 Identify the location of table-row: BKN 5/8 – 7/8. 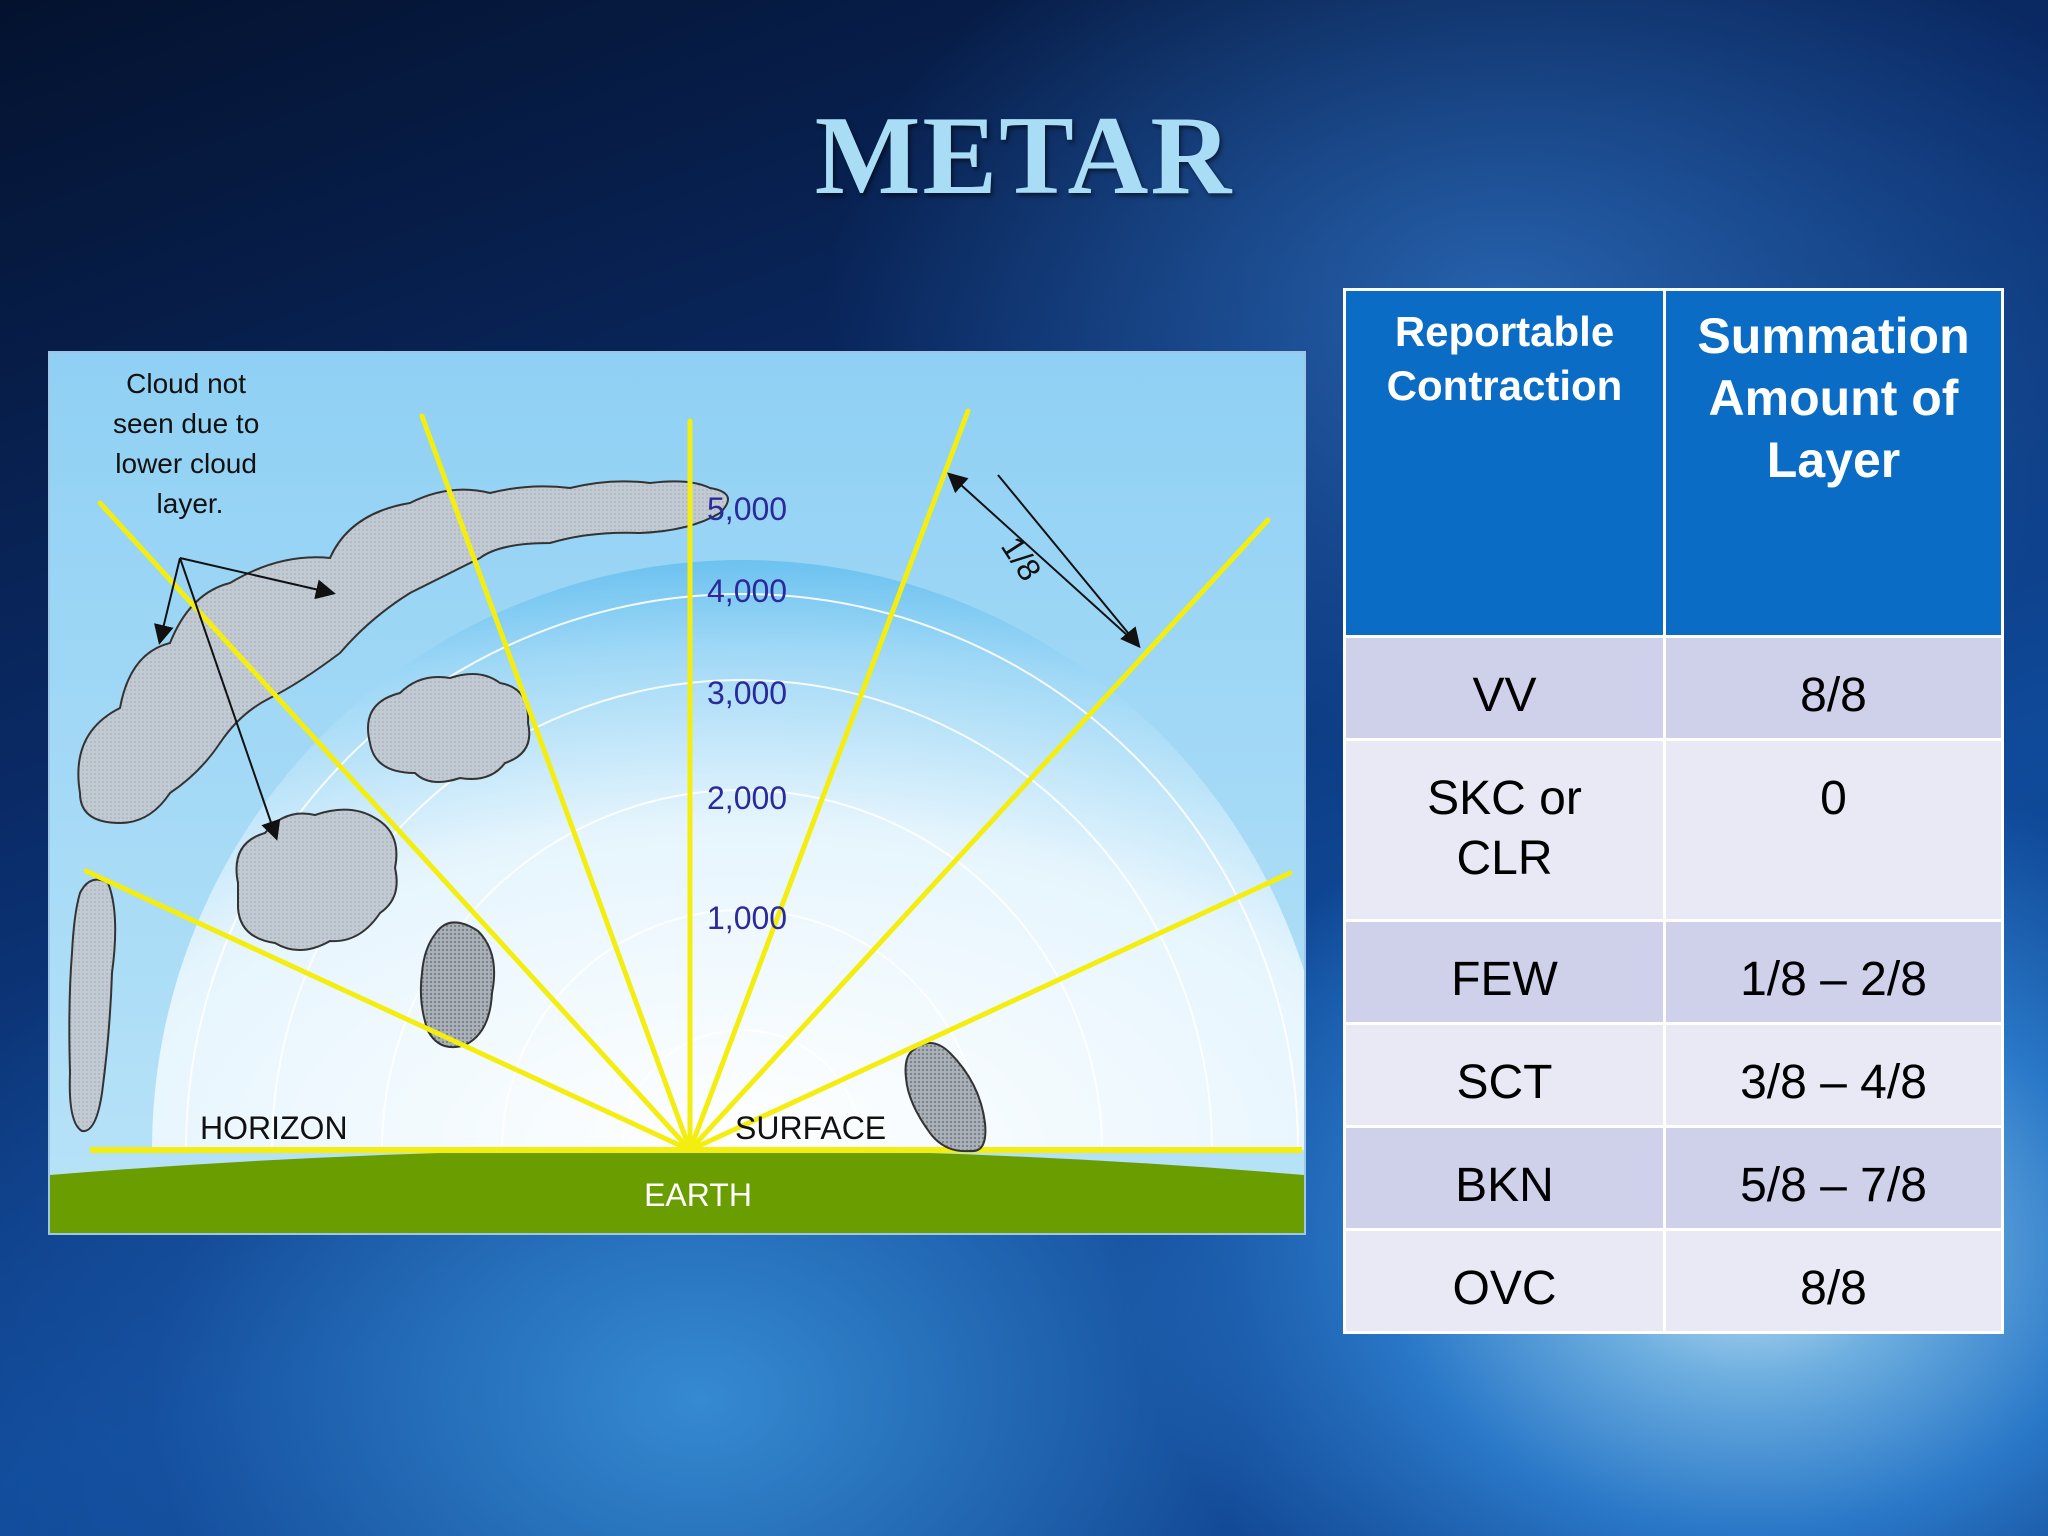
(1673, 1178).